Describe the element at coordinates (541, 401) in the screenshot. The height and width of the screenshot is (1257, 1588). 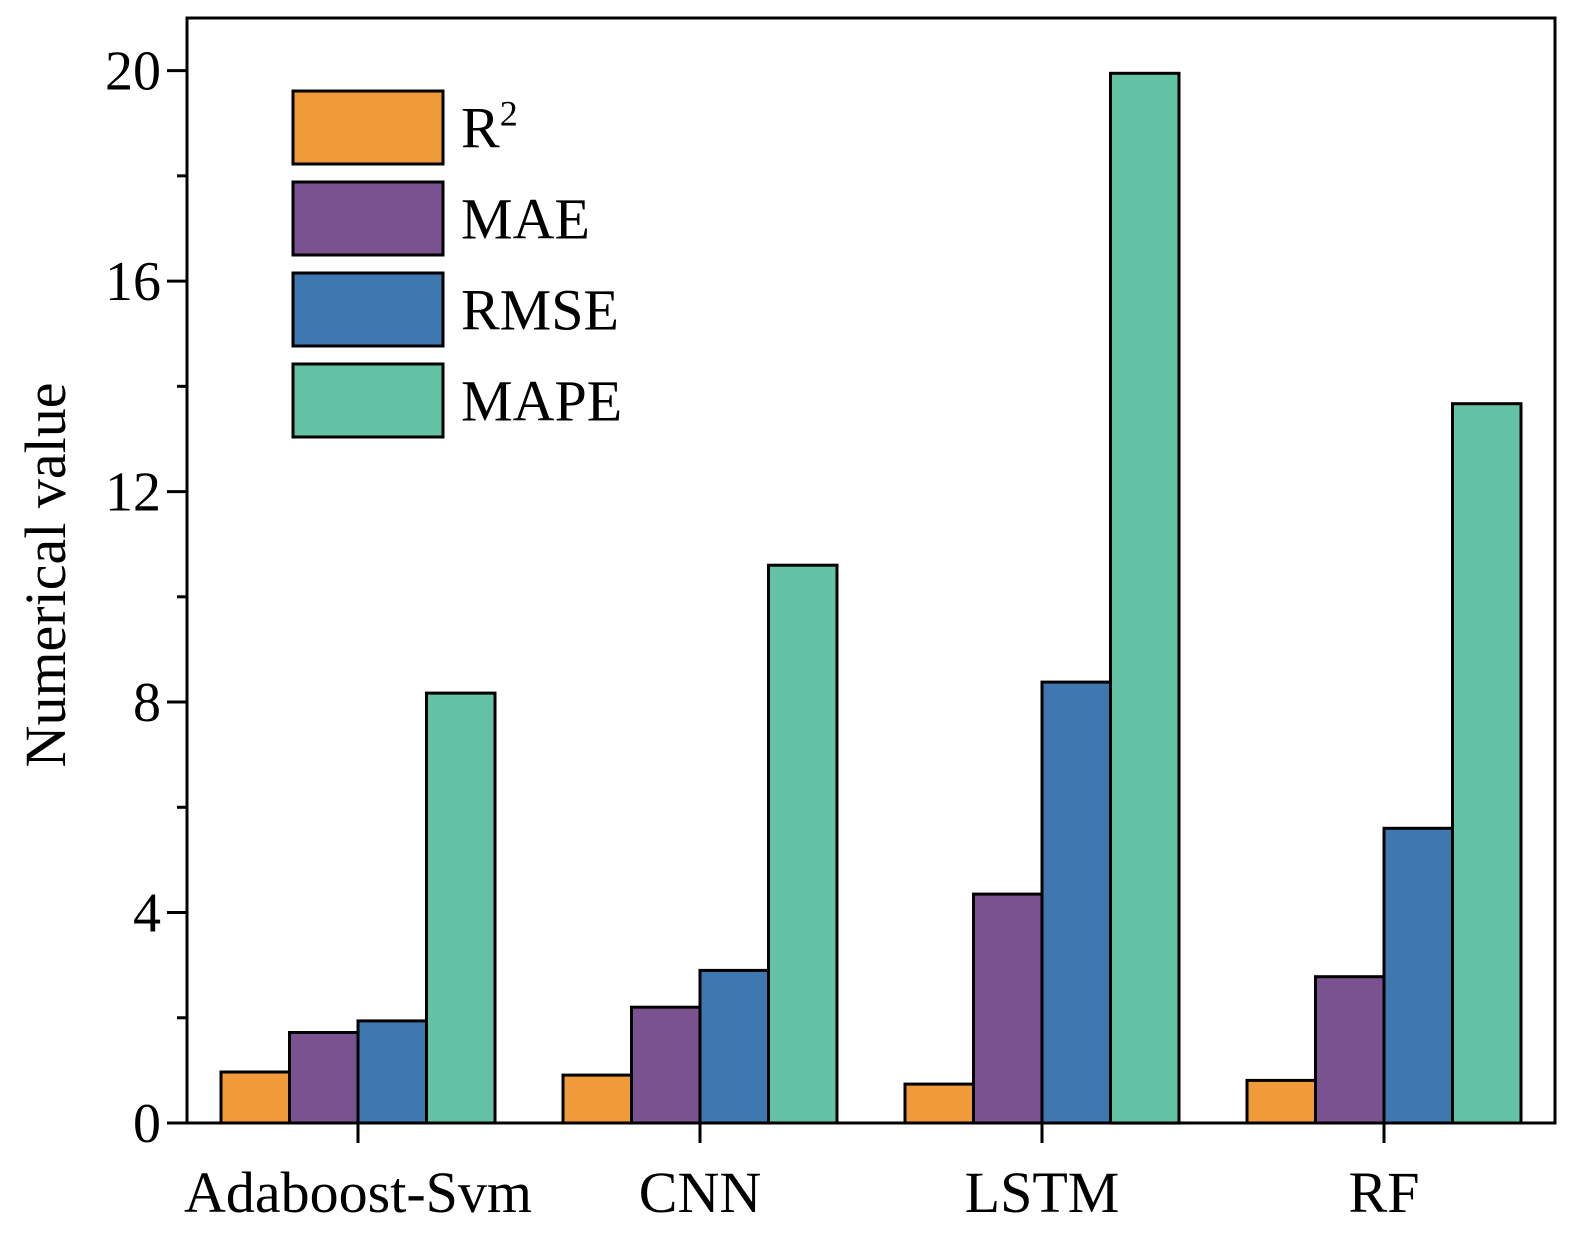
I see `legend-label-mape: MAPE` at that location.